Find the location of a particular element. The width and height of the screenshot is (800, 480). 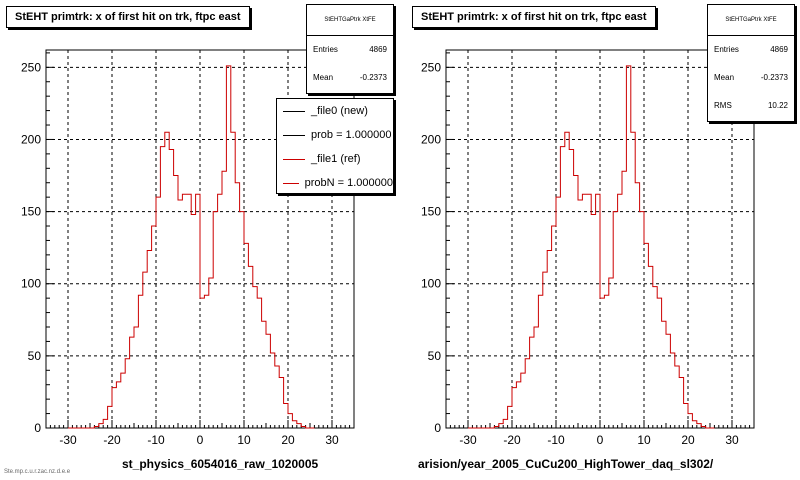

corner-note: Ste.mp.c.u.r.zac.nz.d.e.e is located at coordinates (37, 472).